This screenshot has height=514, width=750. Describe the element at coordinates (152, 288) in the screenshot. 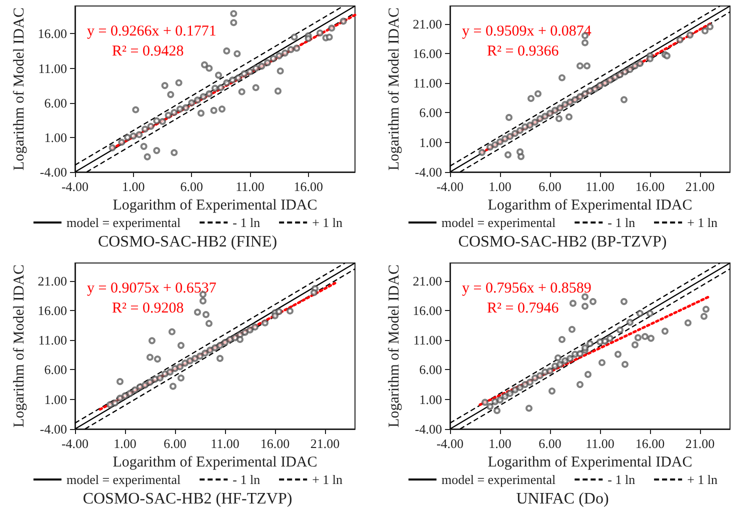

I see `annotation: y = 0.9075x + 0.6537` at that location.